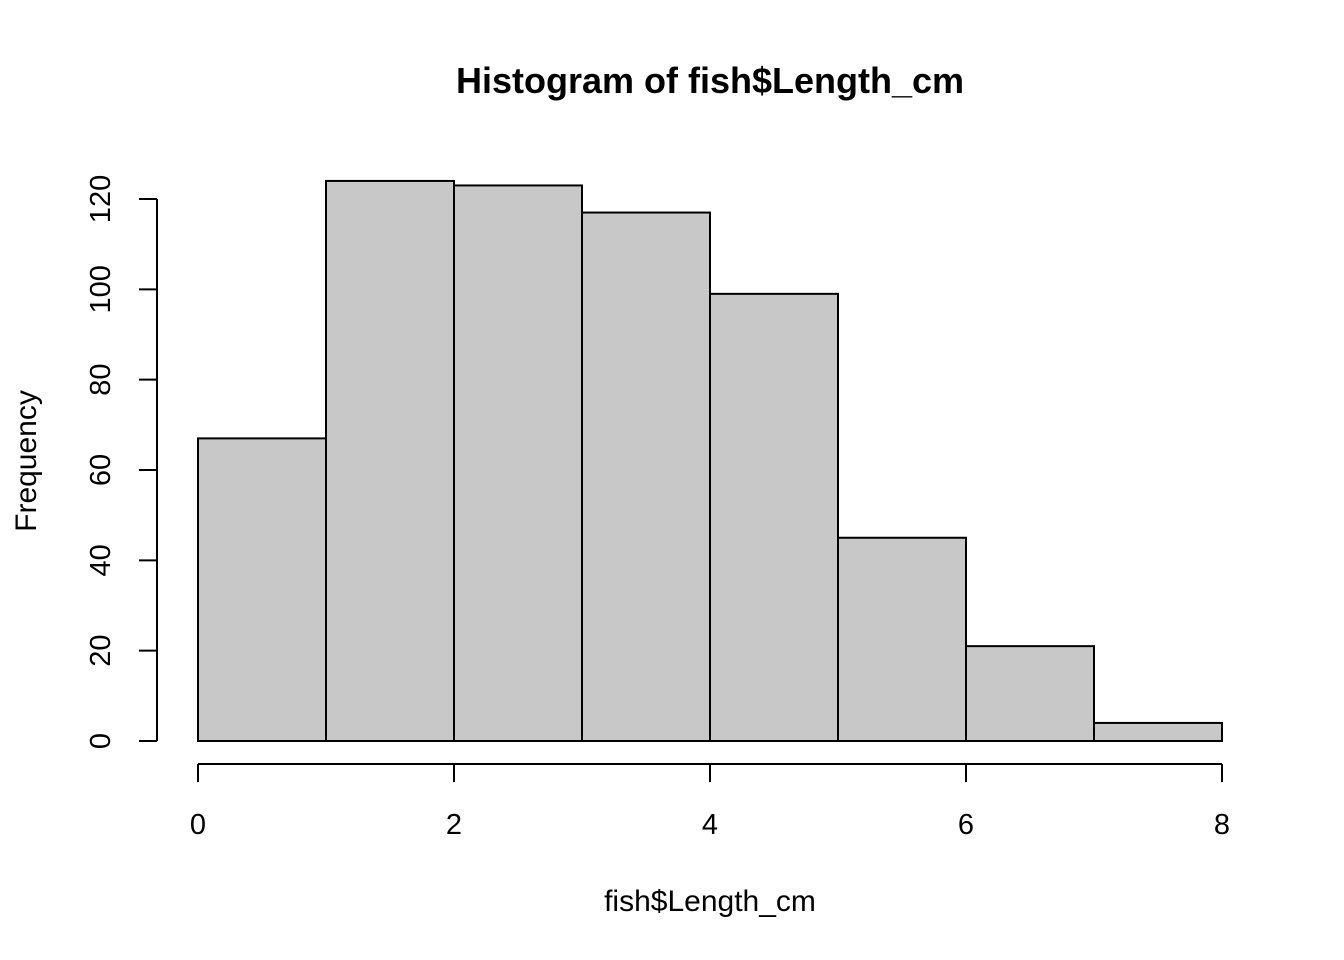 The image size is (1344, 960). What do you see at coordinates (101, 380) in the screenshot?
I see `y-tick-label: 80` at bounding box center [101, 380].